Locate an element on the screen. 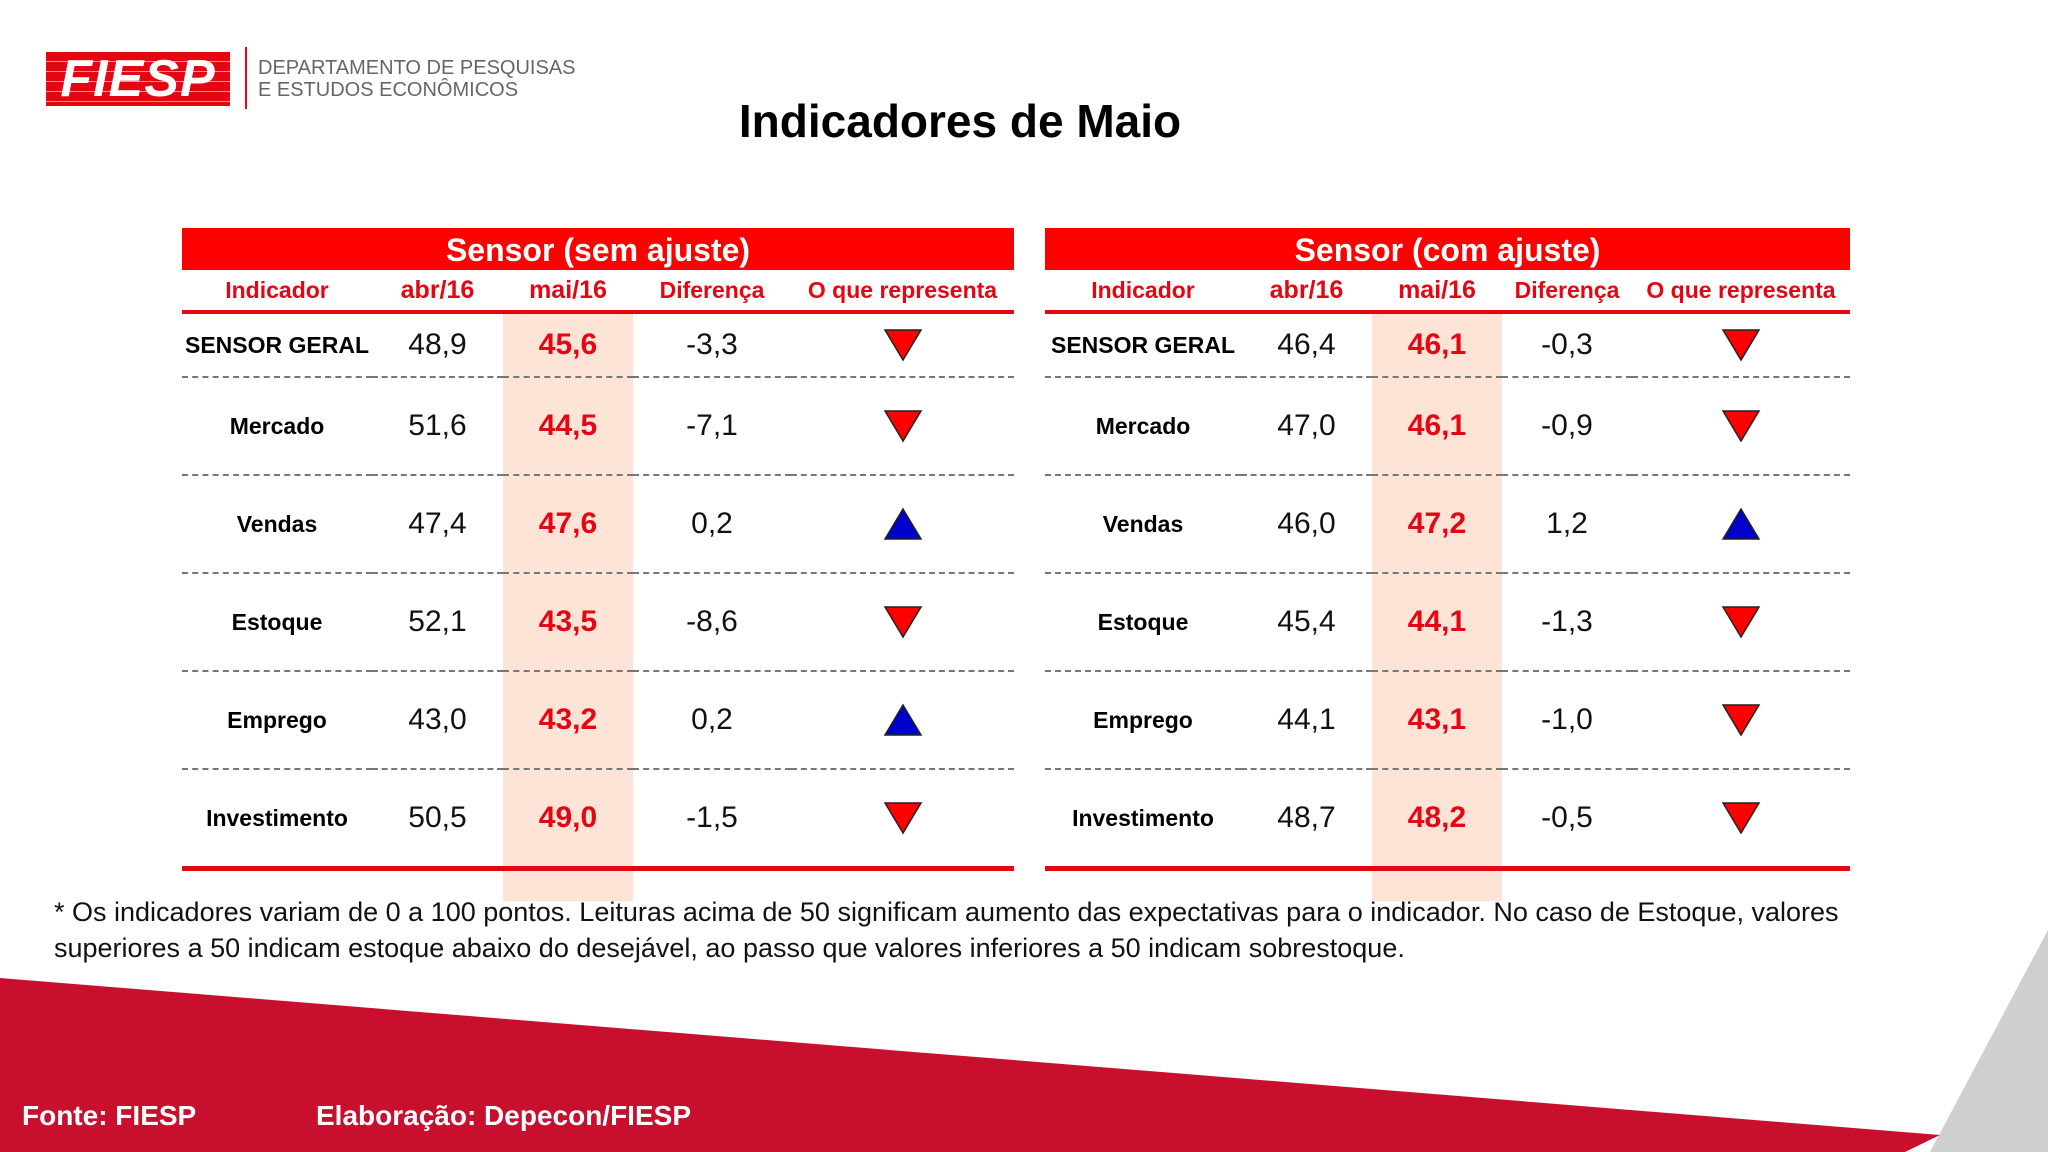 The height and width of the screenshot is (1152, 2048). value-mai: 48,2 is located at coordinates (1437, 820).